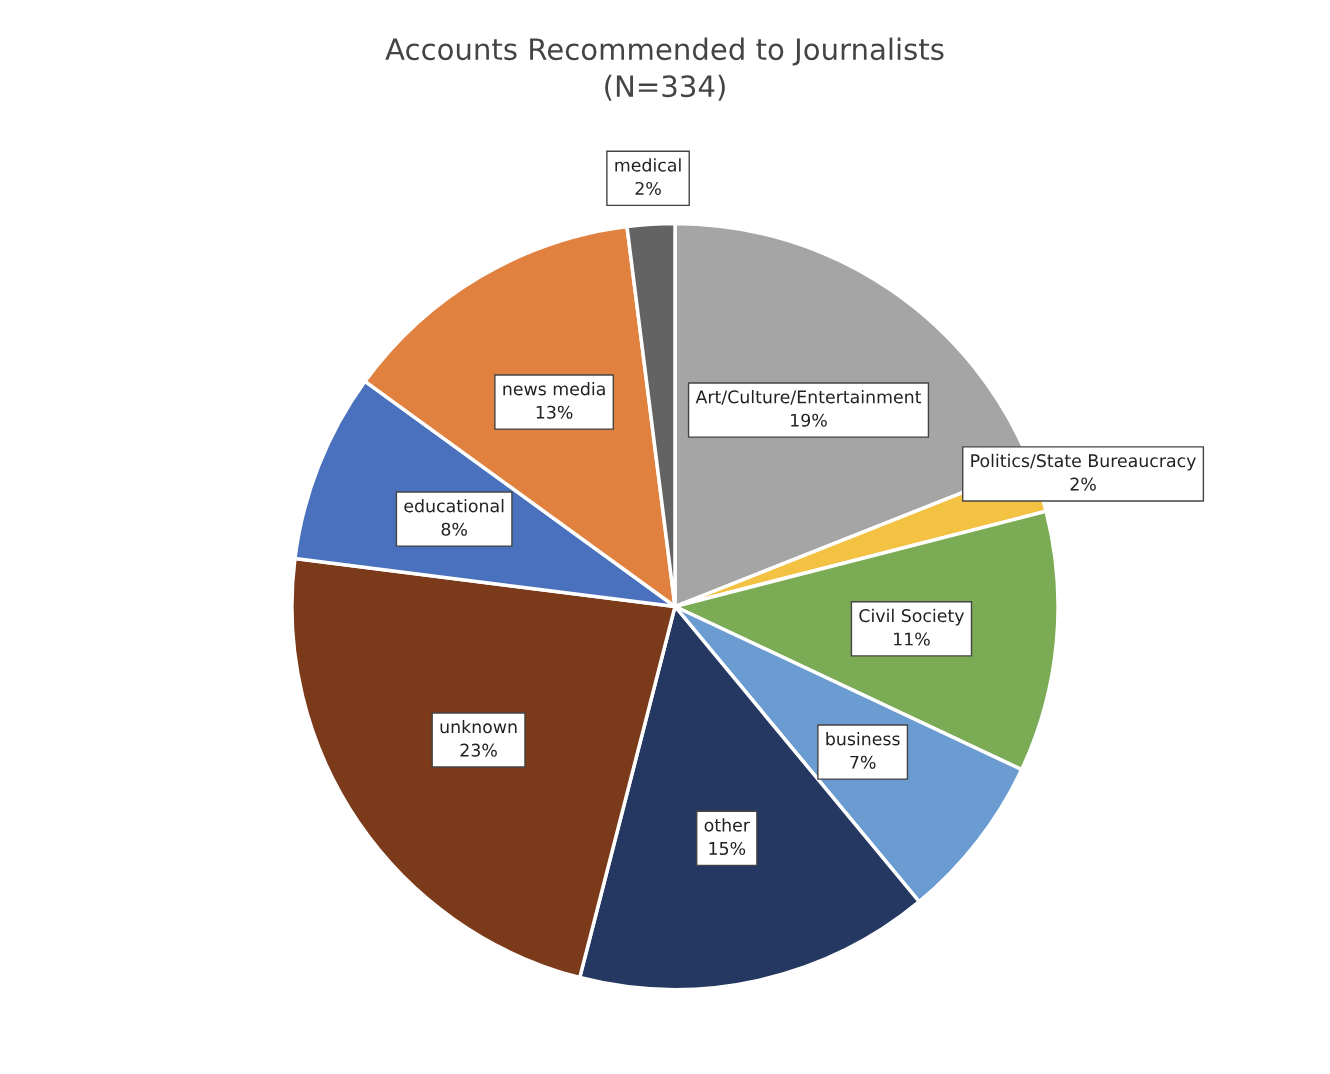 The image size is (1330, 1074). Describe the element at coordinates (727, 848) in the screenshot. I see `data-label: 15%` at that location.